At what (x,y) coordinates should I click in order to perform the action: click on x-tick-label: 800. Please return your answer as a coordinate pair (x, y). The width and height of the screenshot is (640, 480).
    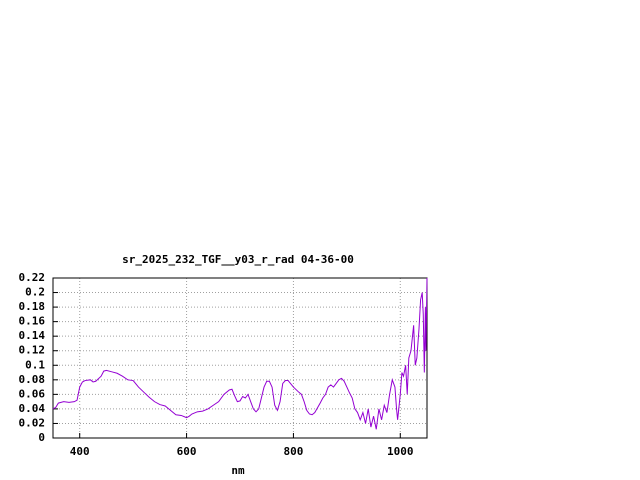
    Looking at the image, I should click on (293, 451).